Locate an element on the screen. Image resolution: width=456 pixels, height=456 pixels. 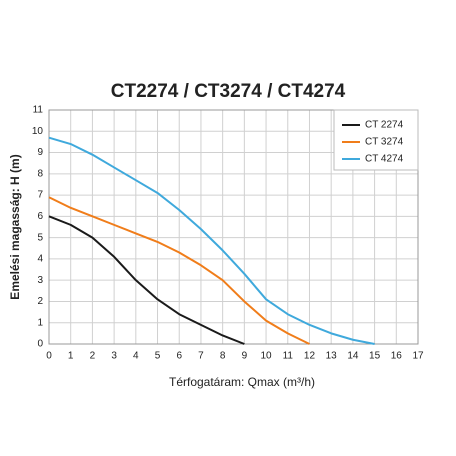
legend-label: CT 3274 is located at coordinates (384, 142).